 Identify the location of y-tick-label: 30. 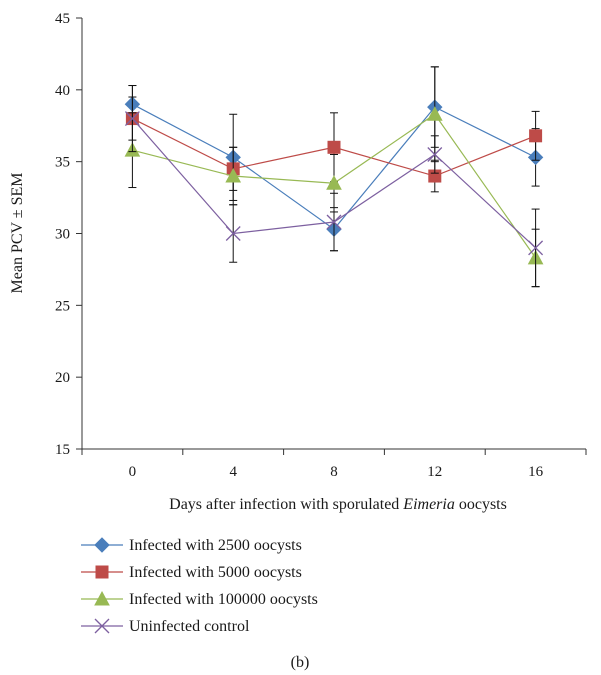
(62, 235).